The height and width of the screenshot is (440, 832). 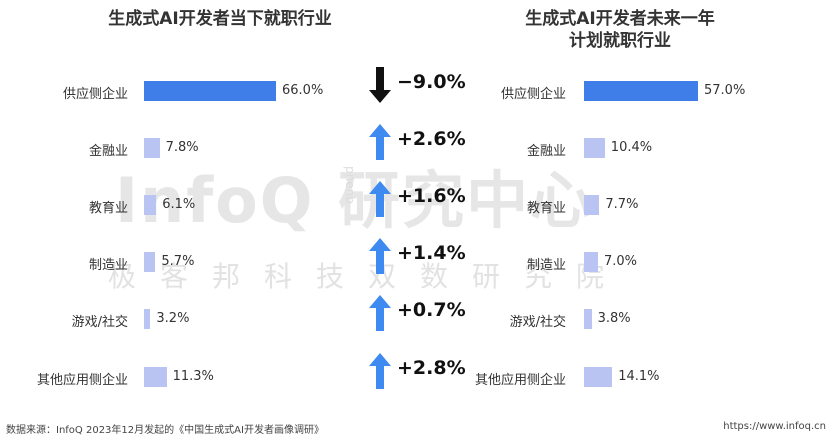 What do you see at coordinates (178, 261) in the screenshot?
I see `left-value-label-3: 5.7%` at bounding box center [178, 261].